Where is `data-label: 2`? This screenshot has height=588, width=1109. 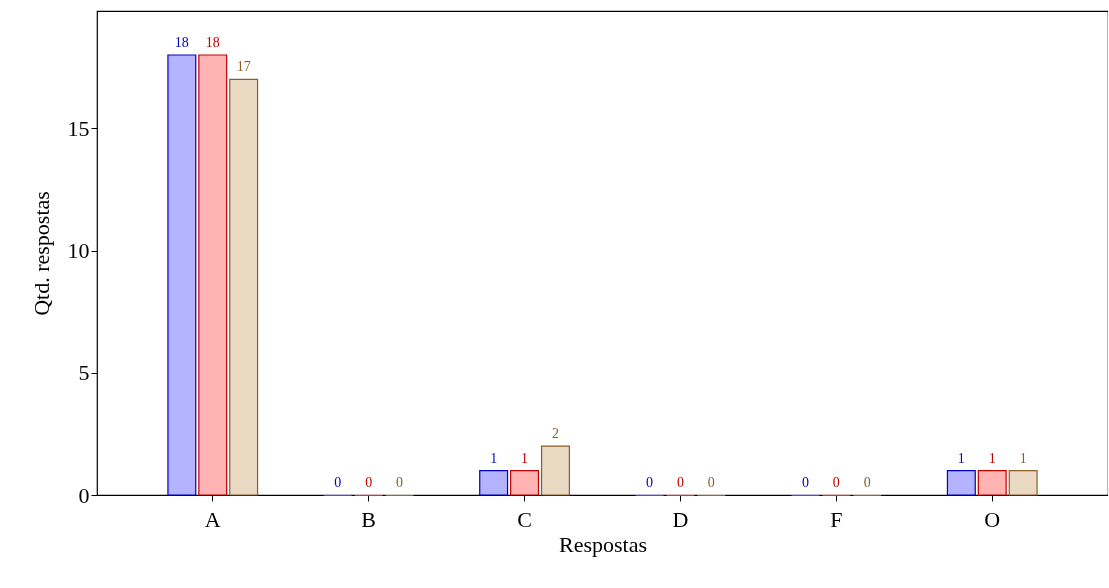
data-label: 2 is located at coordinates (555, 434).